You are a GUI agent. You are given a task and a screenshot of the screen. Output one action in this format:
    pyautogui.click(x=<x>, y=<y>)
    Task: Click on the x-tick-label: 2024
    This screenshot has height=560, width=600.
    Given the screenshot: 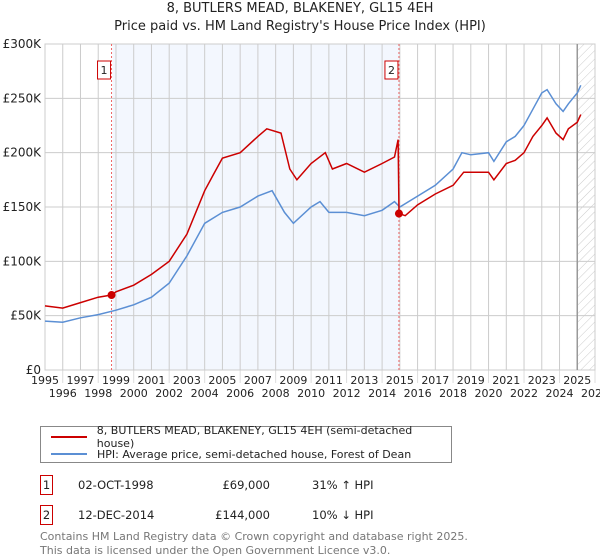 What is the action you would take?
    pyautogui.click(x=560, y=393)
    